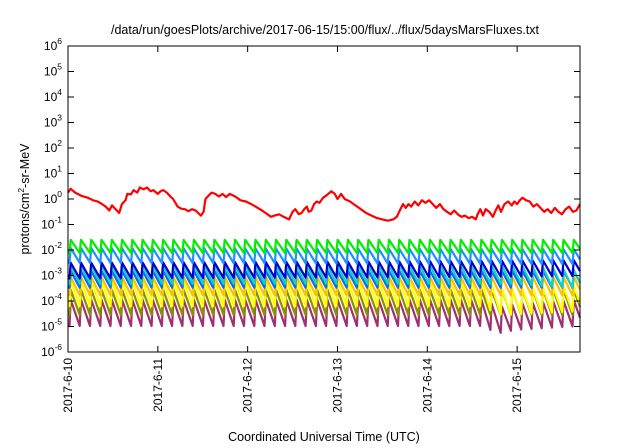  What do you see at coordinates (53, 95) in the screenshot?
I see `y-tick-label: 10⁴` at bounding box center [53, 95].